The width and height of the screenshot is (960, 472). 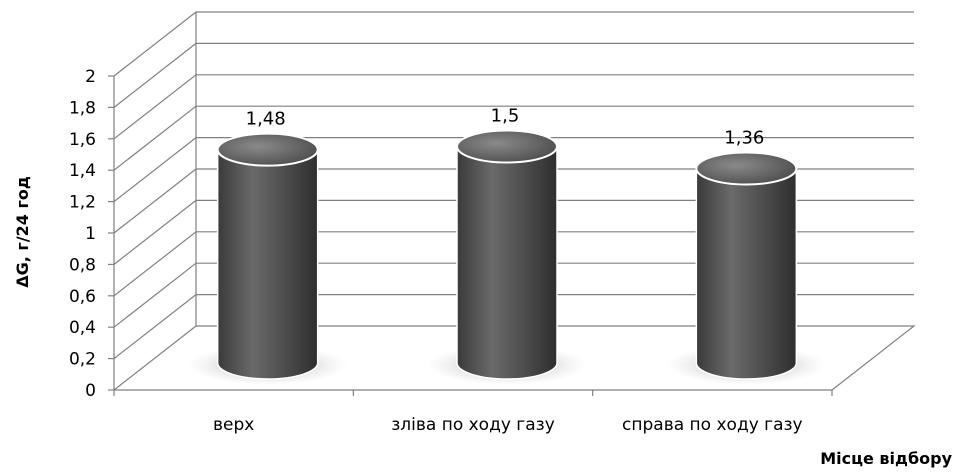 What do you see at coordinates (82, 265) in the screenshot?
I see `y-tick-label: 0,8` at bounding box center [82, 265].